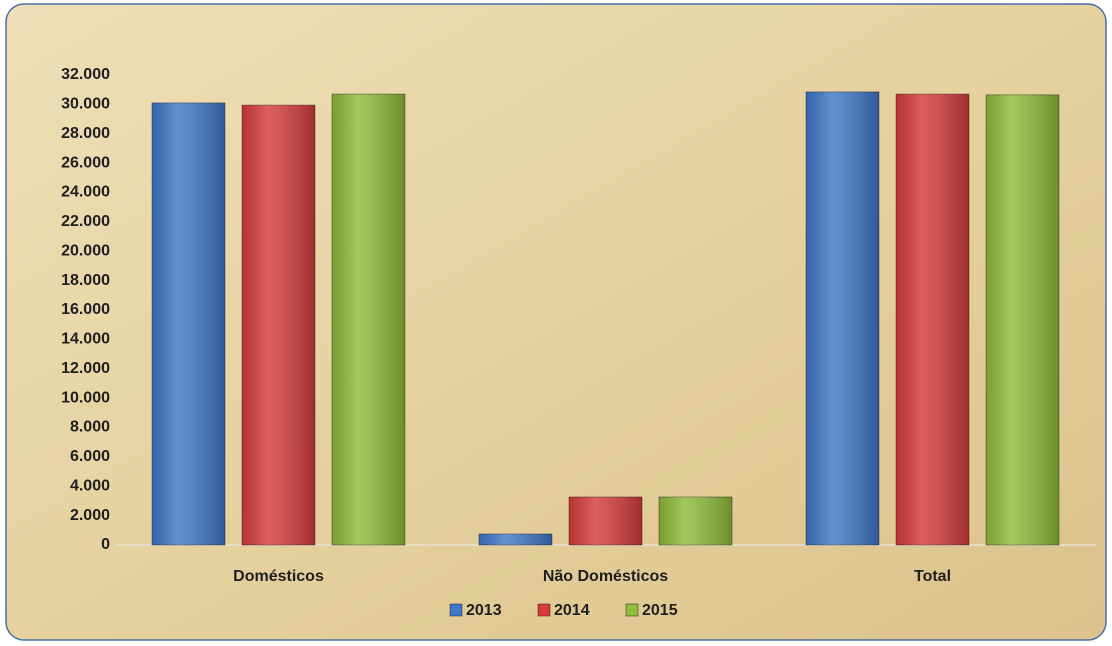 This screenshot has height=646, width=1112. What do you see at coordinates (572, 610) in the screenshot?
I see `legend-label: 2014` at bounding box center [572, 610].